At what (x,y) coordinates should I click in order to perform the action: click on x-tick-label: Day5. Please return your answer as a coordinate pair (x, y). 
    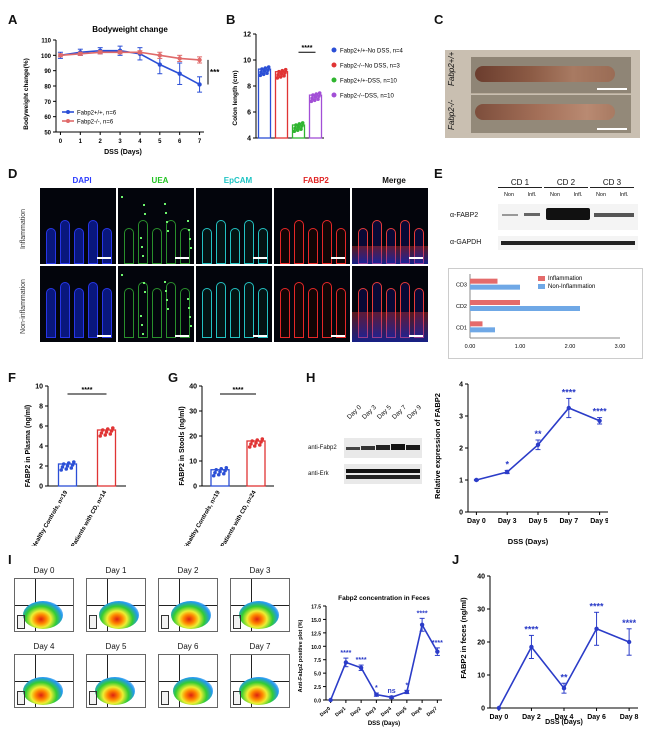
    Looking at the image, I should click on (401, 712).